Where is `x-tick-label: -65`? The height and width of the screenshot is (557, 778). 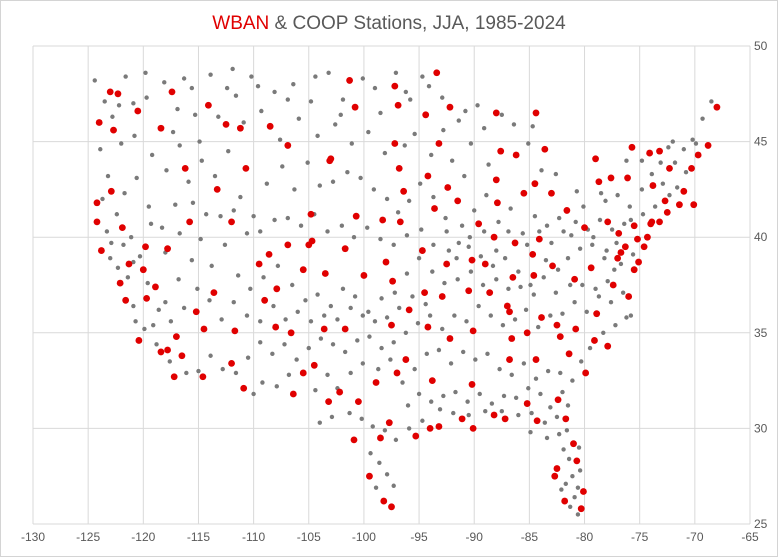
x-tick-label: -65 is located at coordinates (750, 537).